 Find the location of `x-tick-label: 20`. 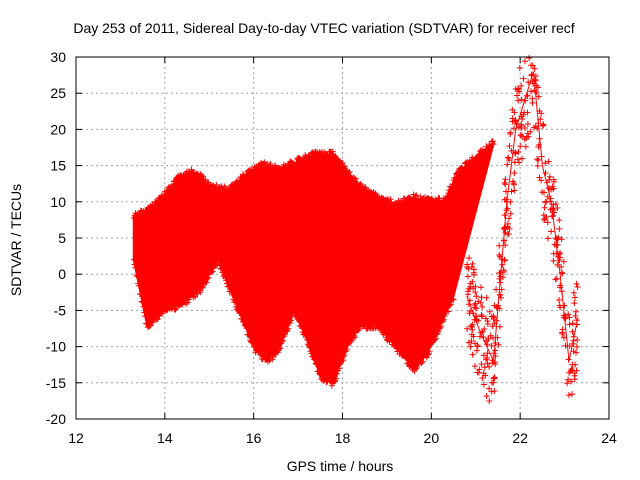

x-tick-label: 20 is located at coordinates (432, 438).